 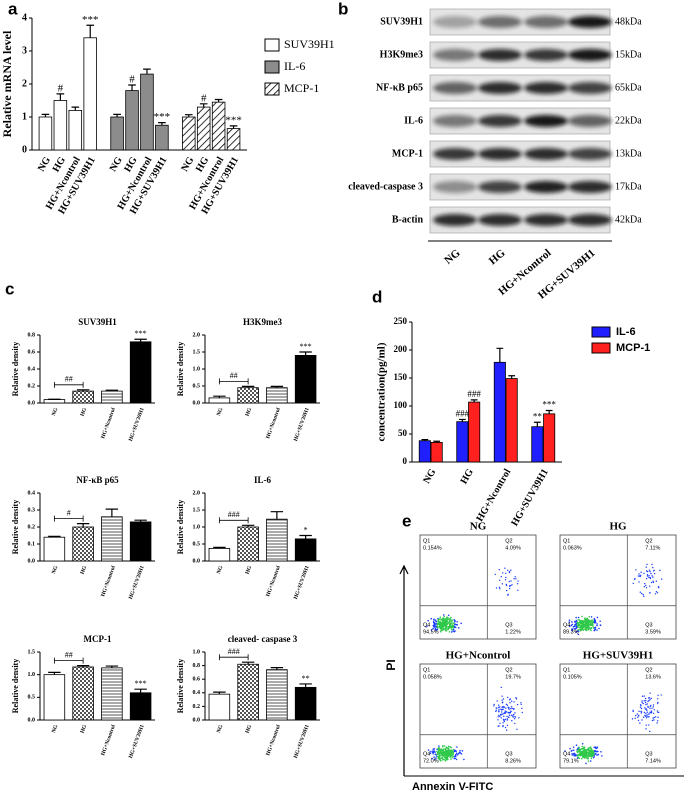 What do you see at coordinates (431, 632) in the screenshot?
I see `quadrant-percent: 94.5%` at bounding box center [431, 632].